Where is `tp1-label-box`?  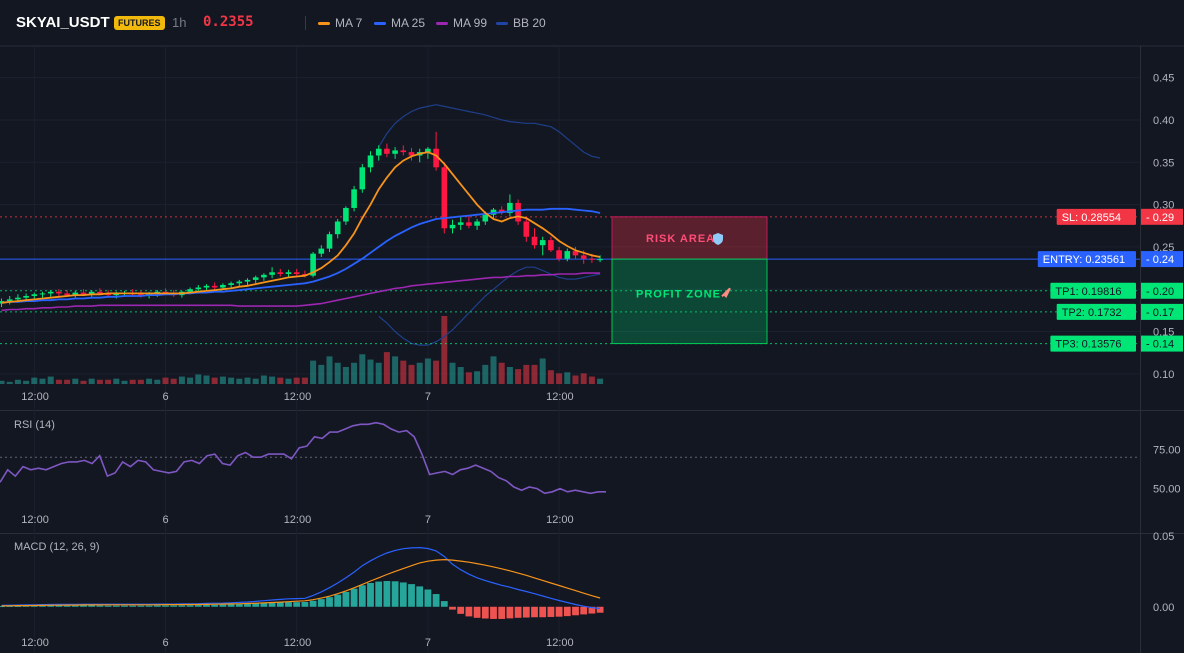
tp1-label-box is located at coordinates (1093, 290).